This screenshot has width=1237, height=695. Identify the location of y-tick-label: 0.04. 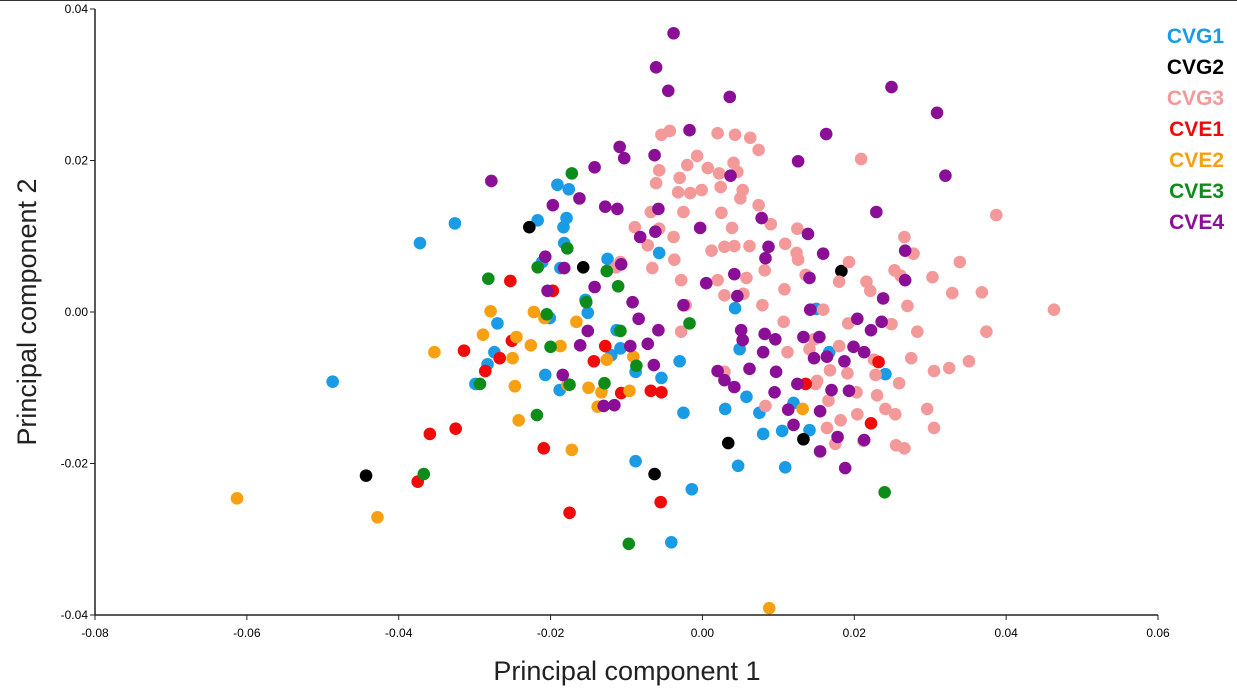
(77, 9).